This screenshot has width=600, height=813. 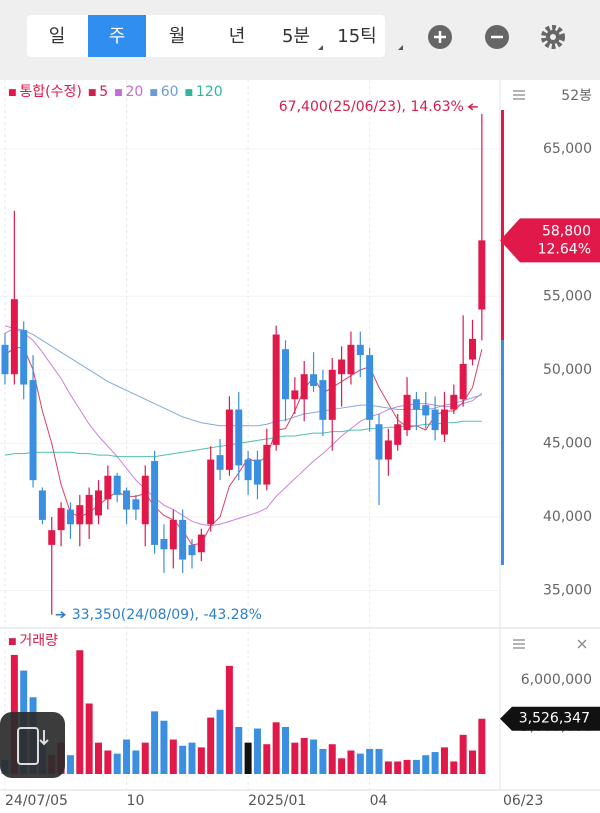 What do you see at coordinates (356, 36) in the screenshot?
I see `period-tab: 15틱` at bounding box center [356, 36].